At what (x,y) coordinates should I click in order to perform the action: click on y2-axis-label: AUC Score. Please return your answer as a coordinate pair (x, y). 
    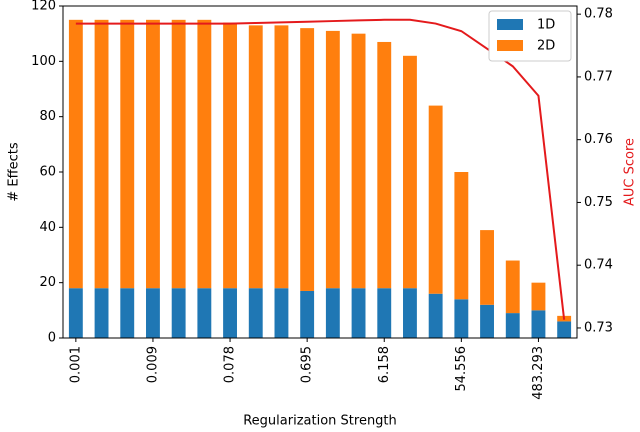
    Looking at the image, I should click on (630, 172).